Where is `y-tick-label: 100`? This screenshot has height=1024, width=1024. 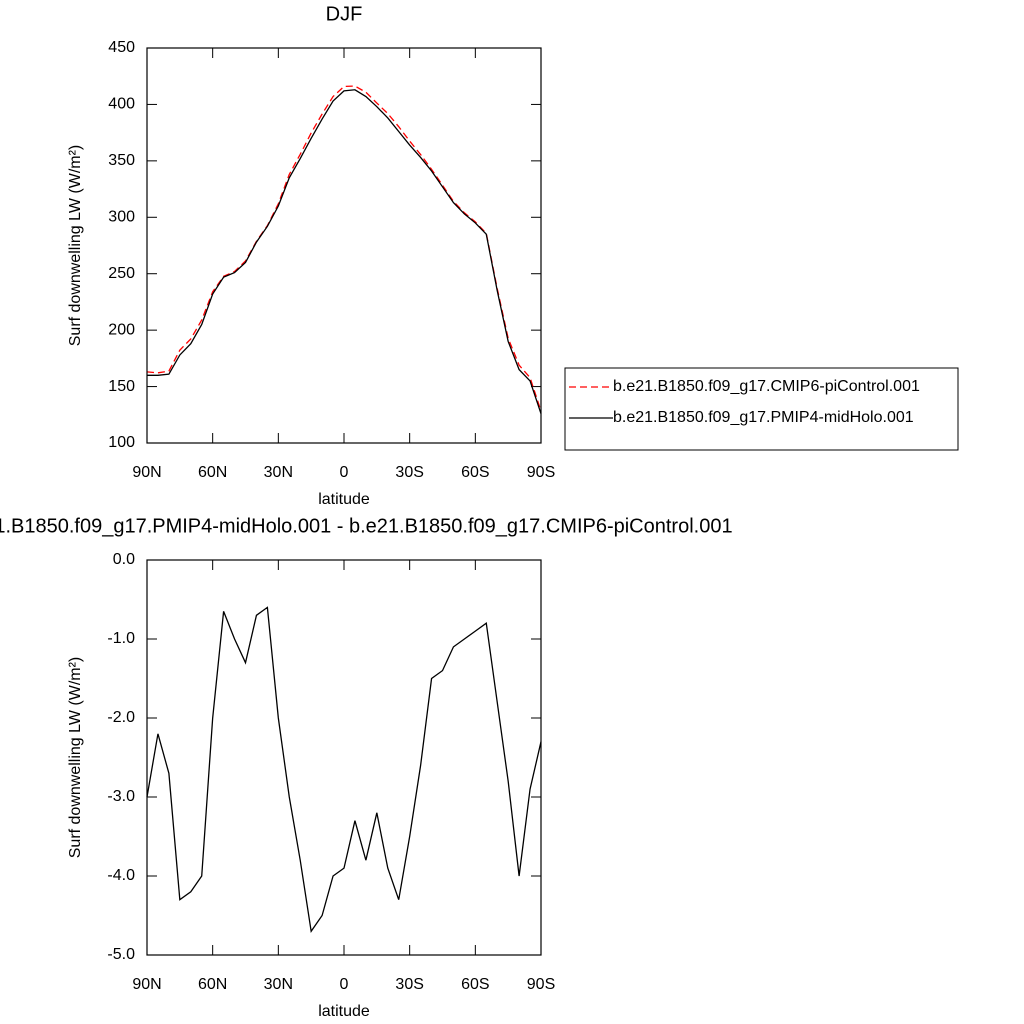 y-tick-label: 100 is located at coordinates (121, 442).